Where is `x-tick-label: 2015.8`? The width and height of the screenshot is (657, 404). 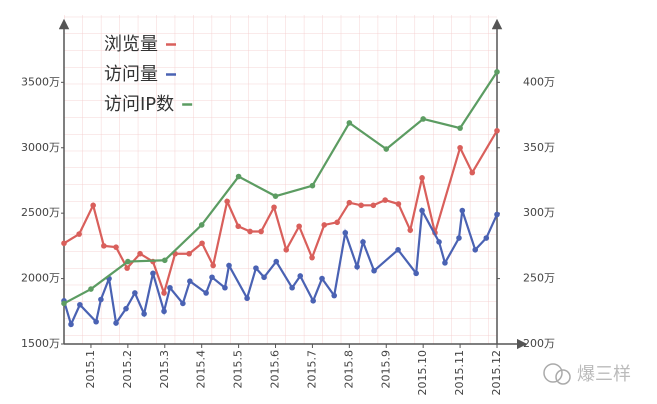 x-tick-label: 2015.8 is located at coordinates (348, 369).